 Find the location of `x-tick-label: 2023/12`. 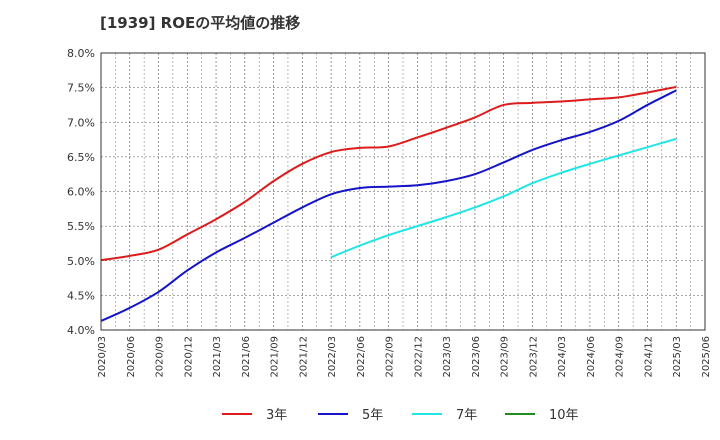

x-tick-label: 2023/12 is located at coordinates (533, 357).